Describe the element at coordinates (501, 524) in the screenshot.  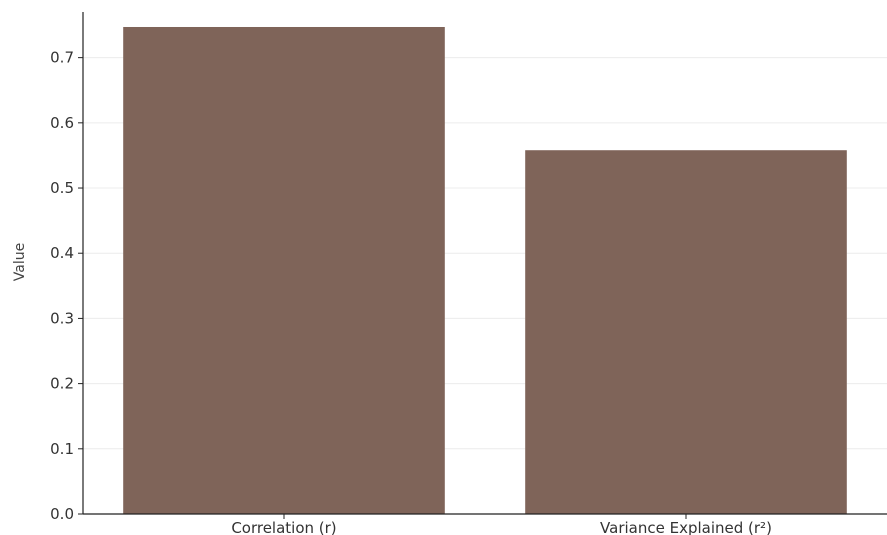
I see `x-axis-ticks: Correlation (r) Variance Explained (r²)` at that location.